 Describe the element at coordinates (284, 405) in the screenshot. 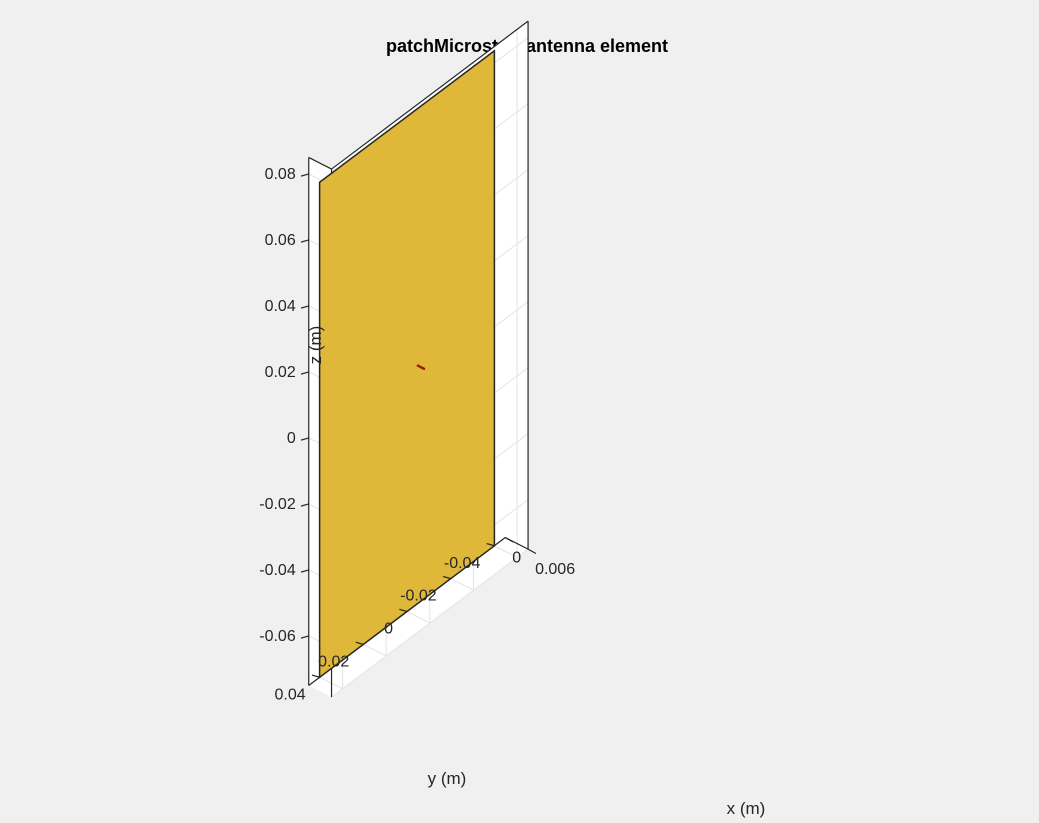

I see `z-axis-ticks: 0.08 0.06 0.04 0.02 0 -0.02 -0.04 -0.06` at that location.